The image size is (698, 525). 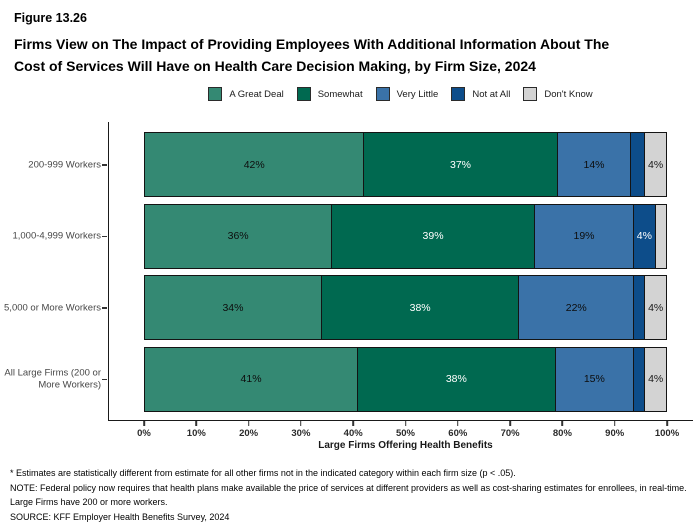 I want to click on legend-label: Not at All, so click(x=491, y=94).